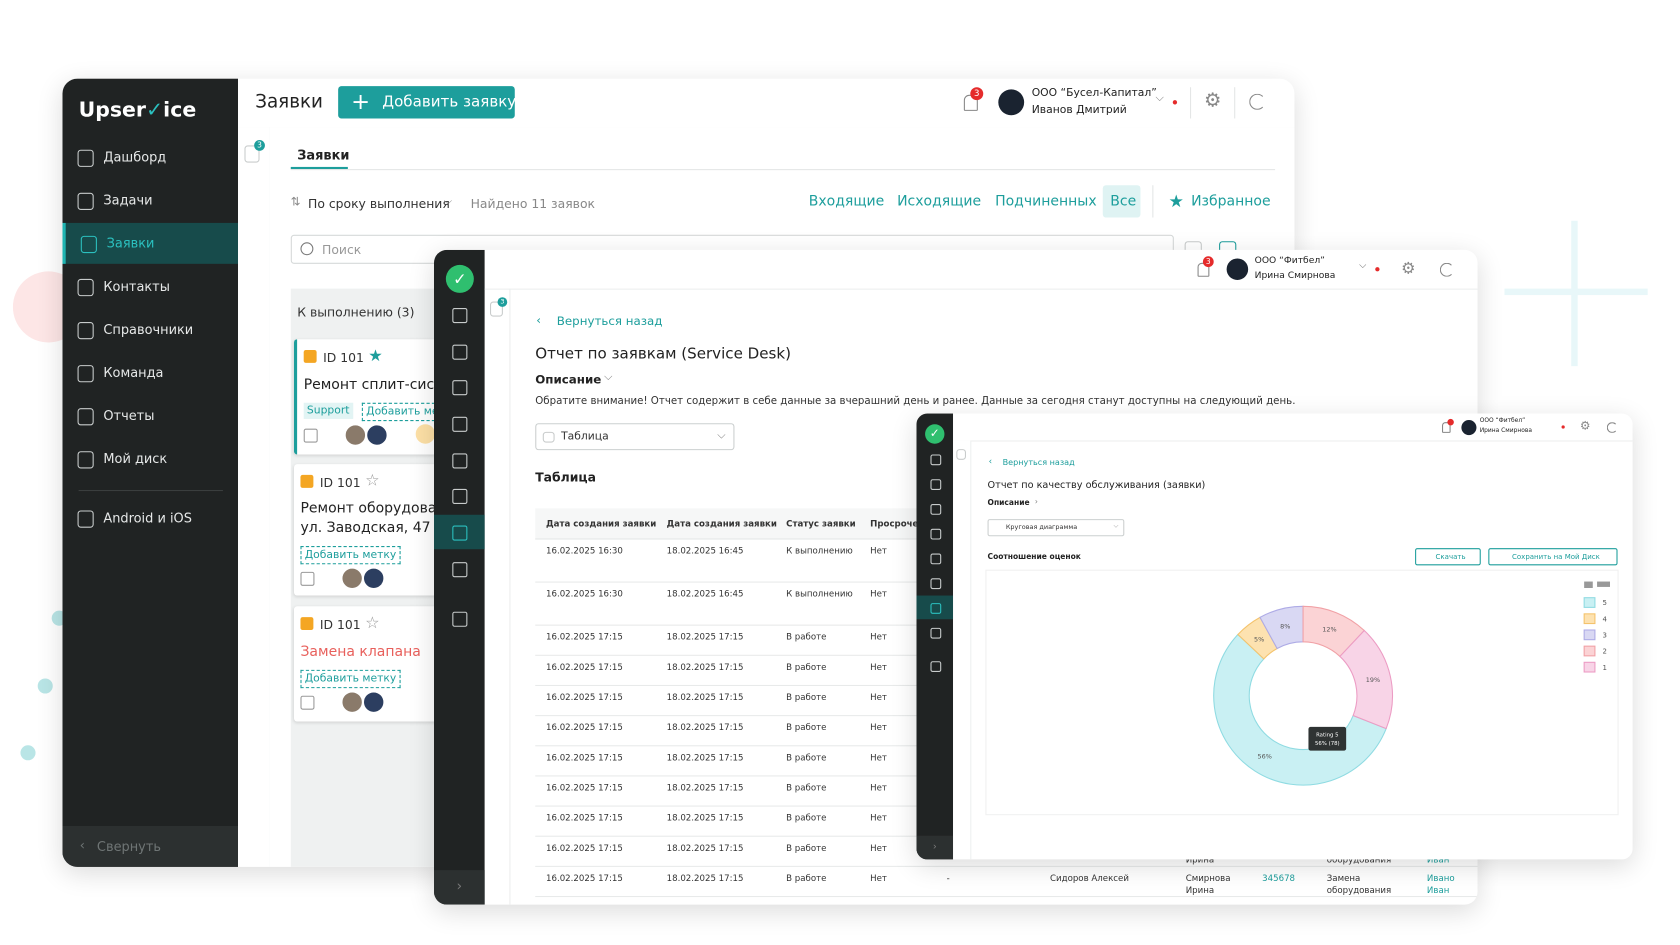  I want to click on filter: Подчиненных, so click(1046, 201).